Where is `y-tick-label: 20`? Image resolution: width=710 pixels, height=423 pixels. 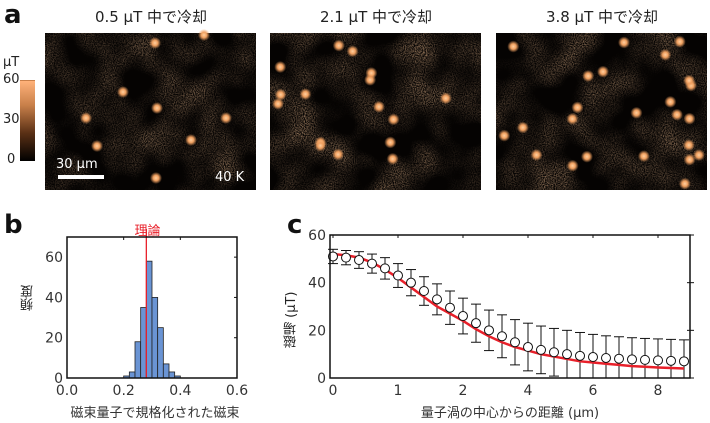 y-tick-label: 20 is located at coordinates (317, 331).